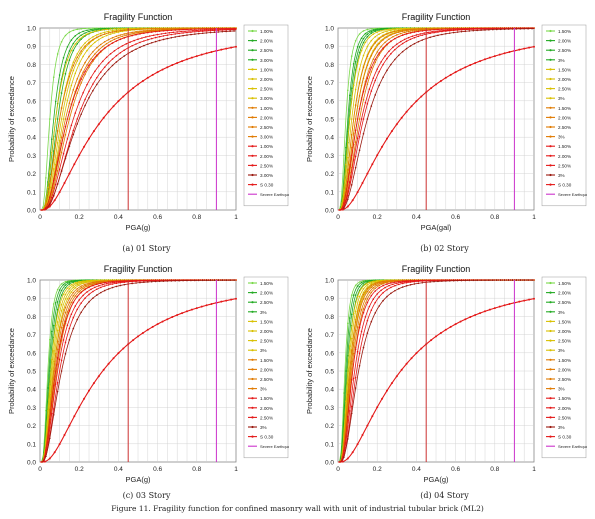 The height and width of the screenshot is (519, 595). What do you see at coordinates (266, 127) in the screenshot?
I see `legend-label: 2.50%` at bounding box center [266, 127].